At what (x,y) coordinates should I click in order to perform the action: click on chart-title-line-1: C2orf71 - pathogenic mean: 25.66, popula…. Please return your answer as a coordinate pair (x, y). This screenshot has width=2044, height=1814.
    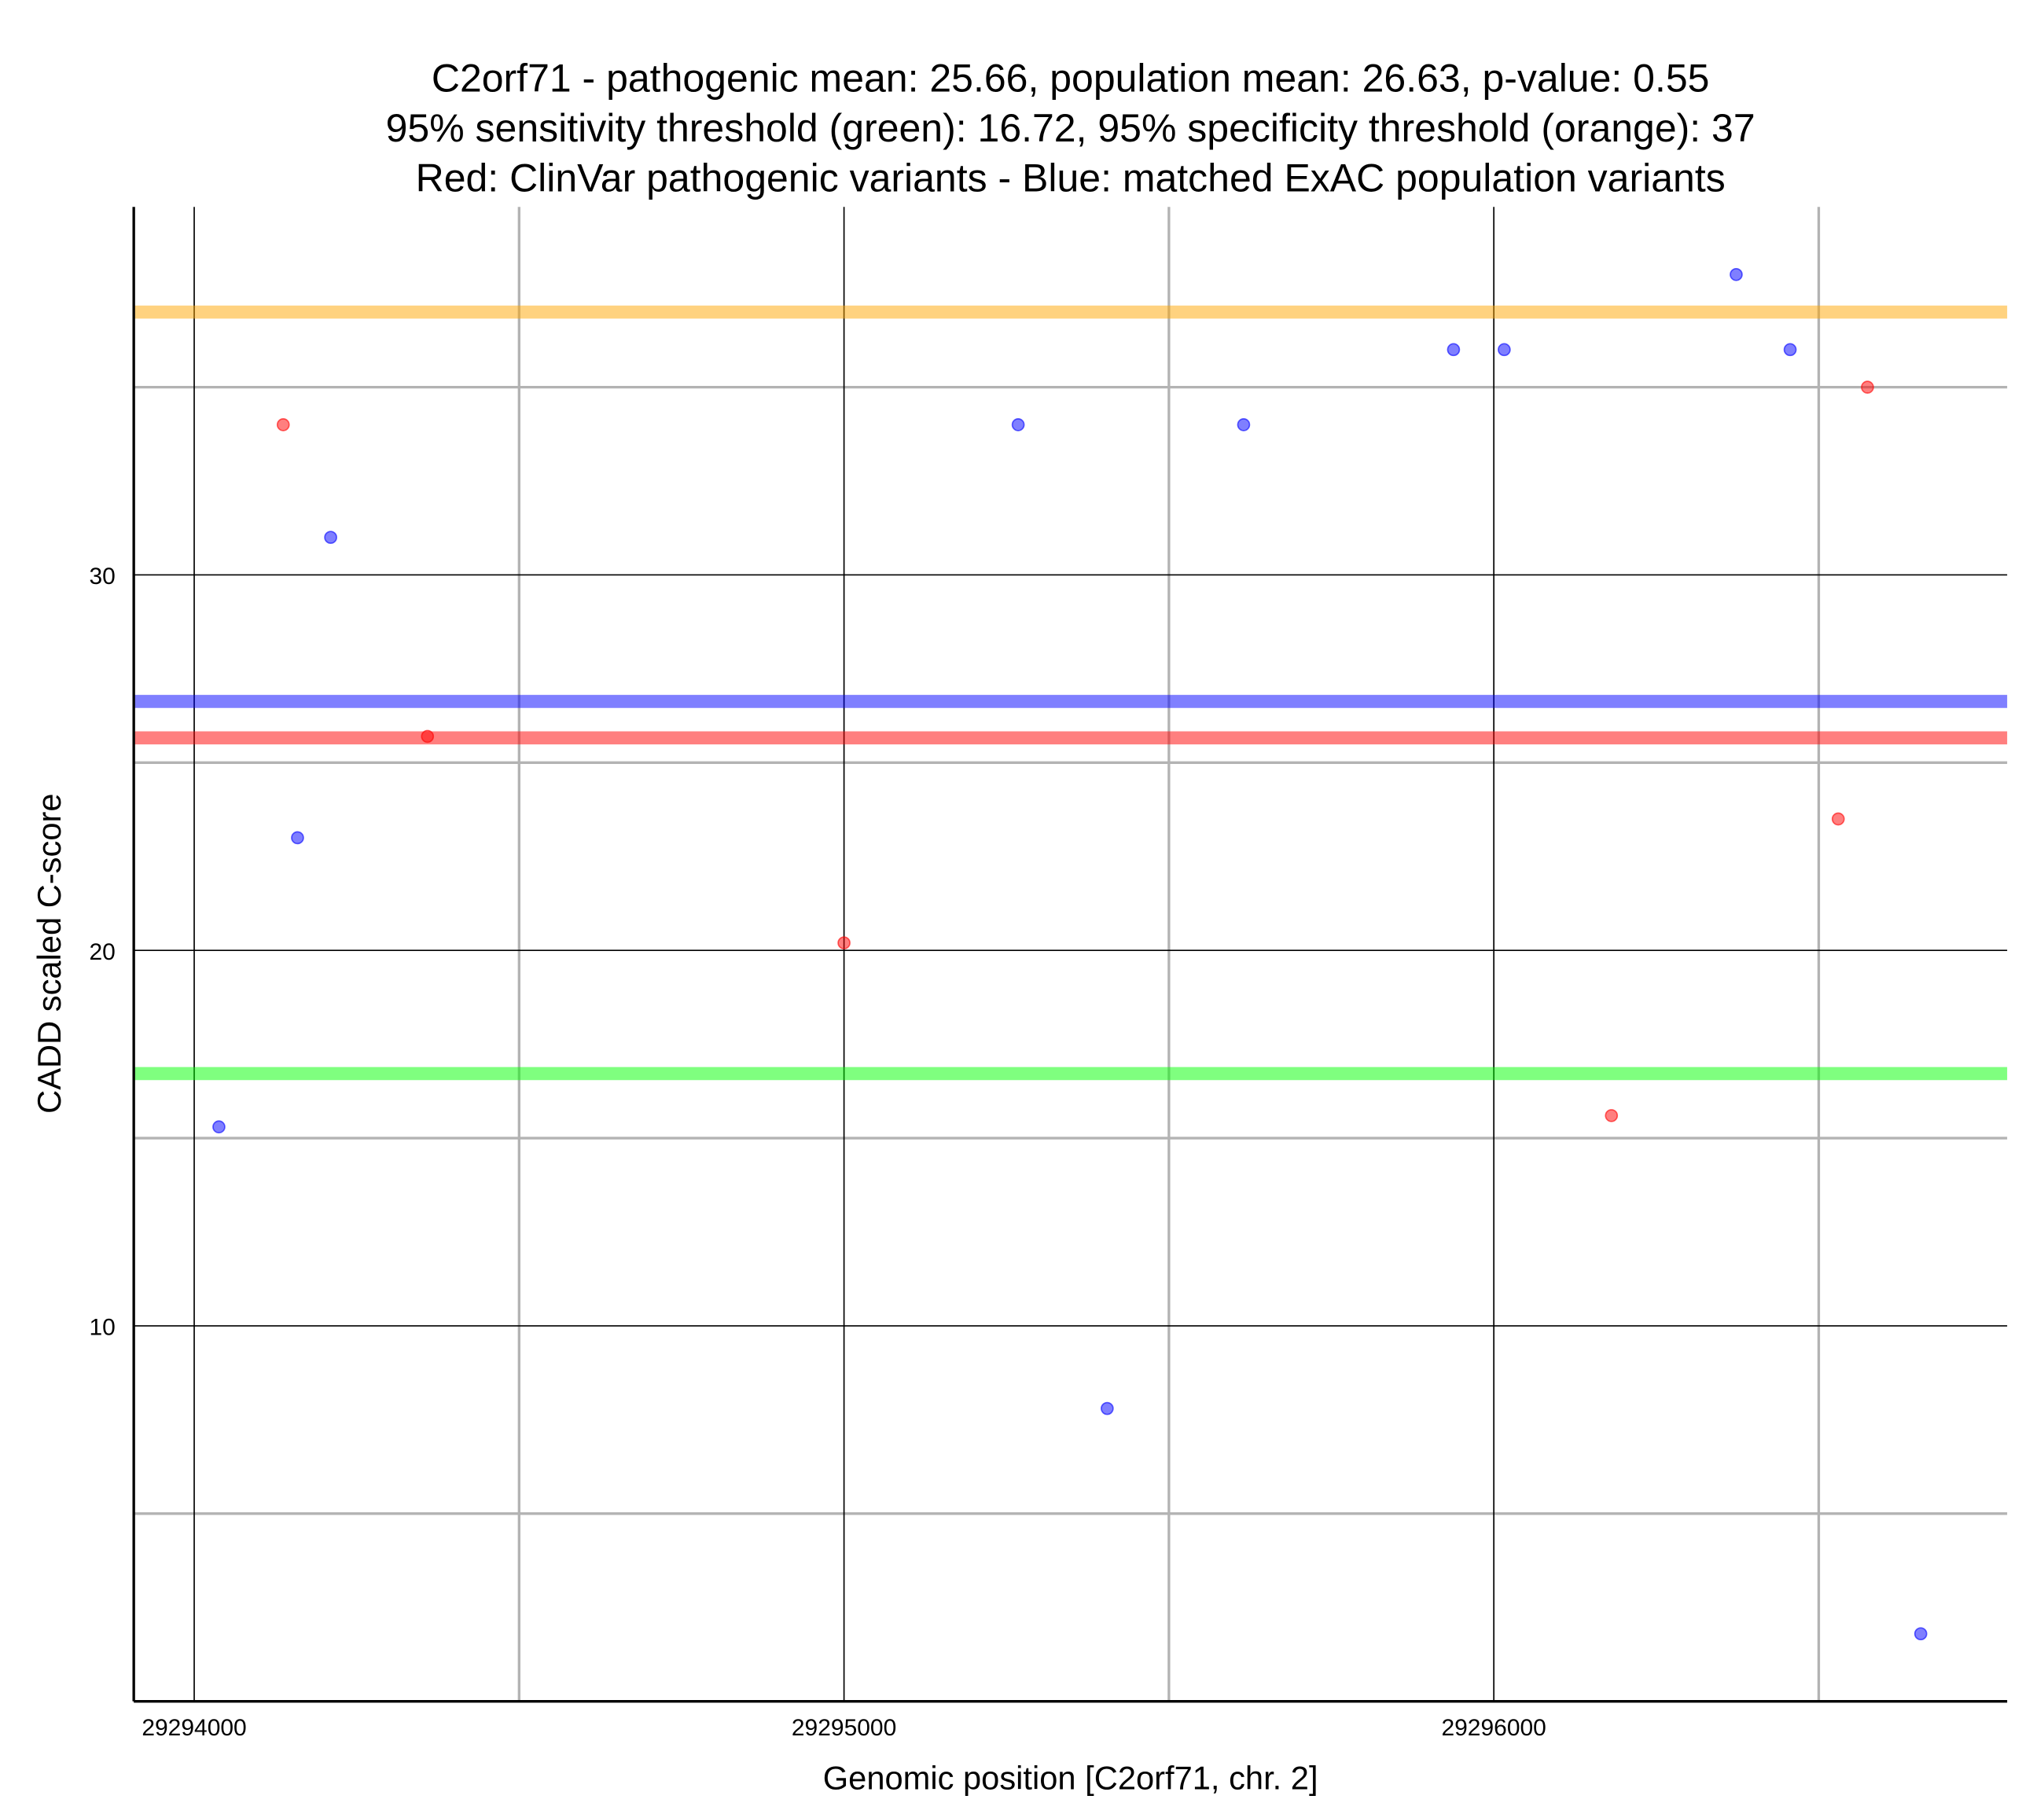
    Looking at the image, I should click on (1071, 79).